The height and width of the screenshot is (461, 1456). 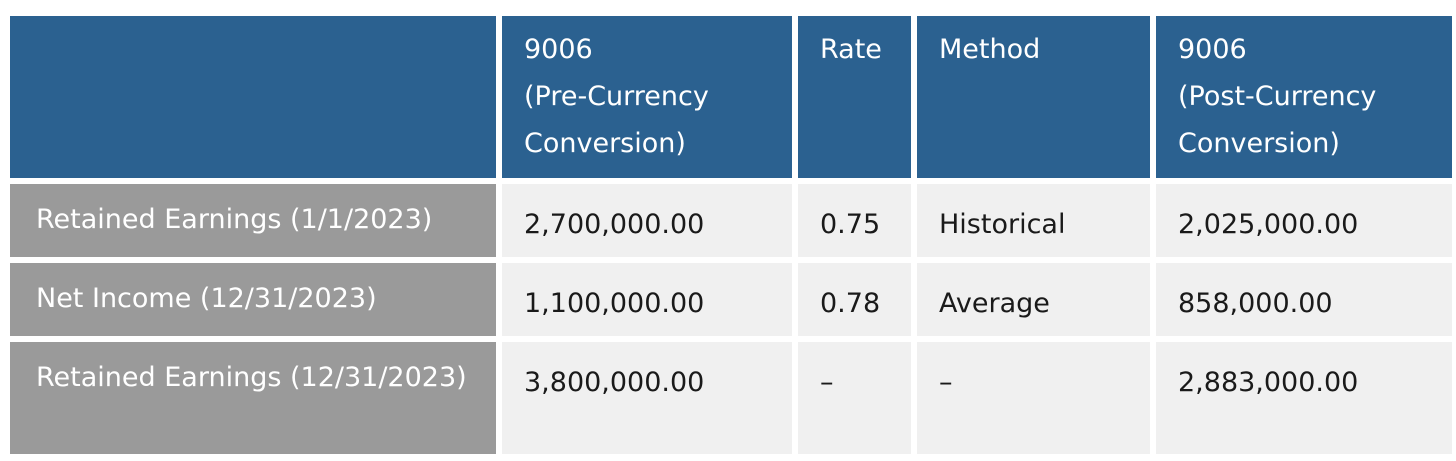 I want to click on row3-pre-value: 3,800,000.00, so click(x=647, y=398).